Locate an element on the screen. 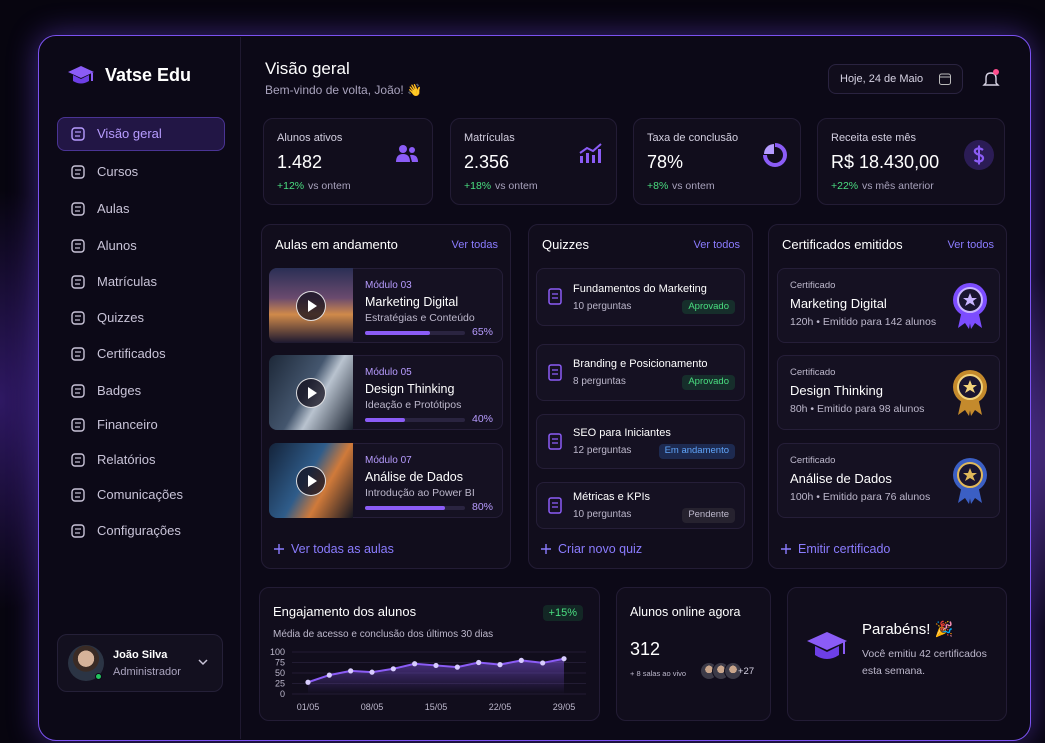  user-role: Administrador is located at coordinates (147, 671).